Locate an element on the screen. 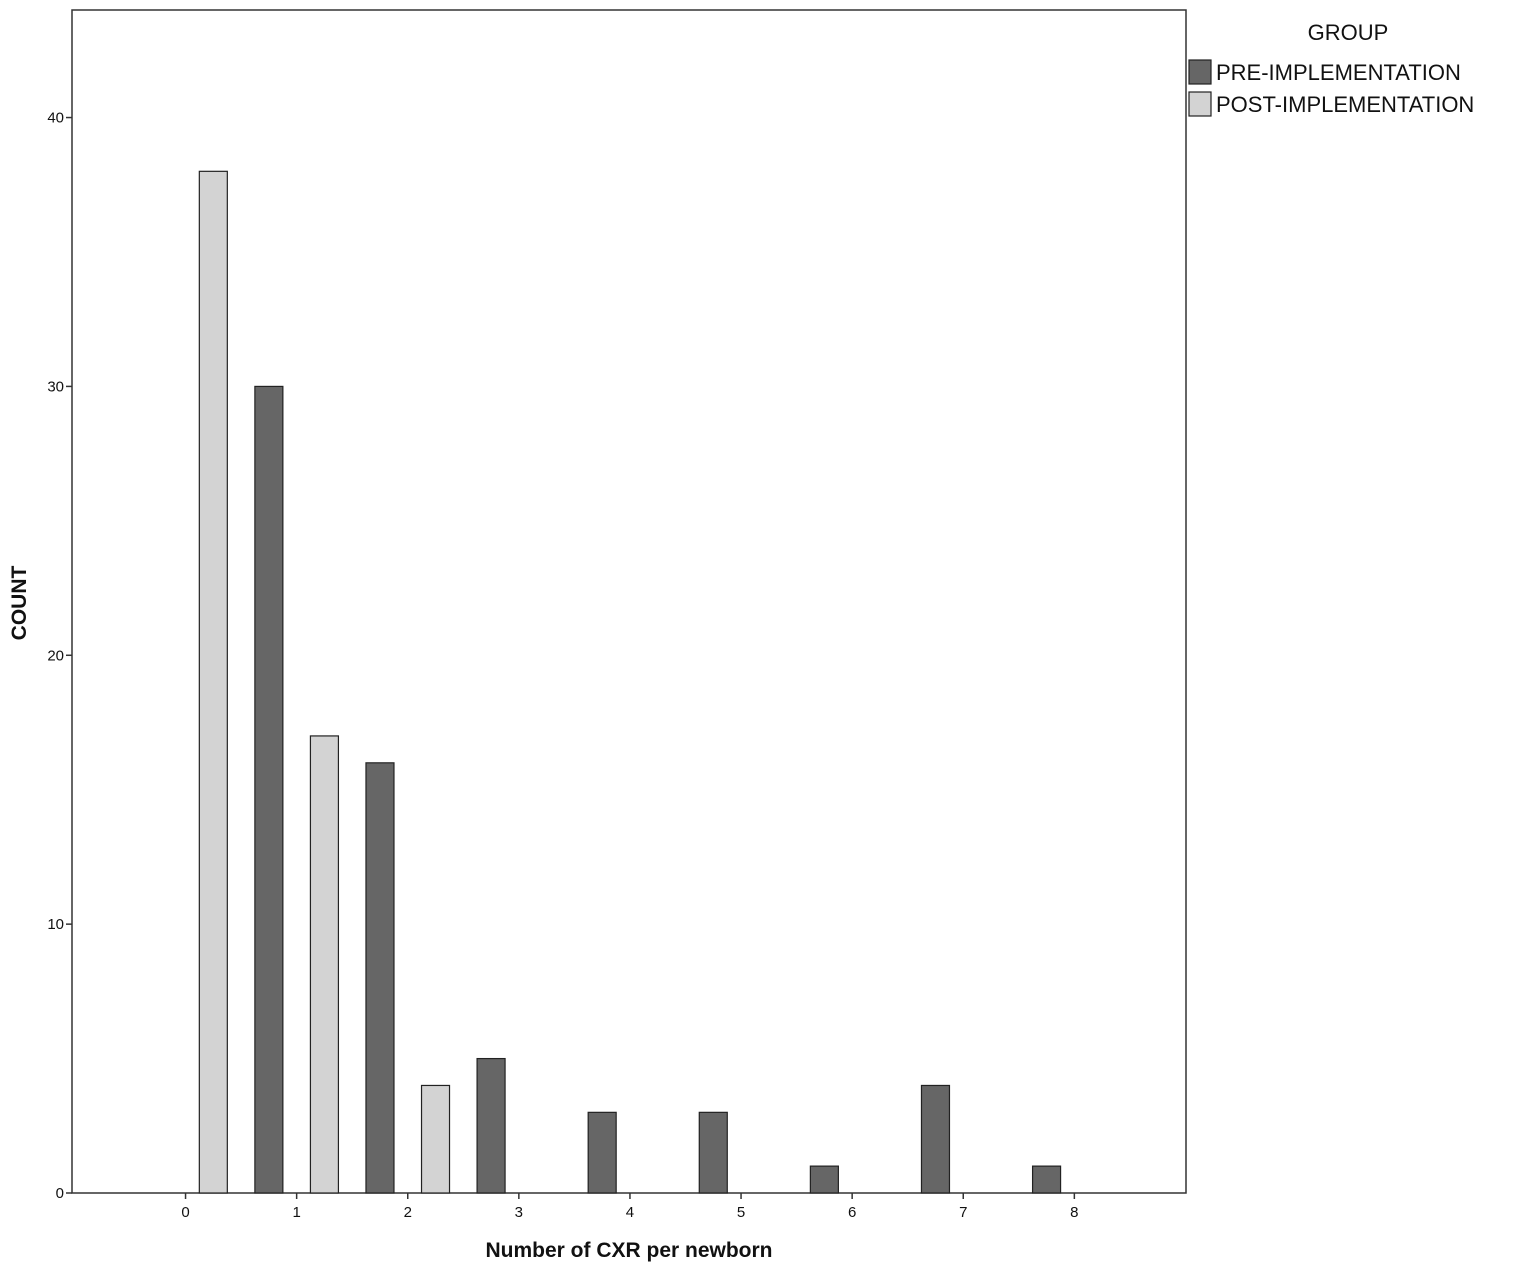 Image resolution: width=1517 pixels, height=1268 pixels. y-tick-label: 10 is located at coordinates (55, 924).